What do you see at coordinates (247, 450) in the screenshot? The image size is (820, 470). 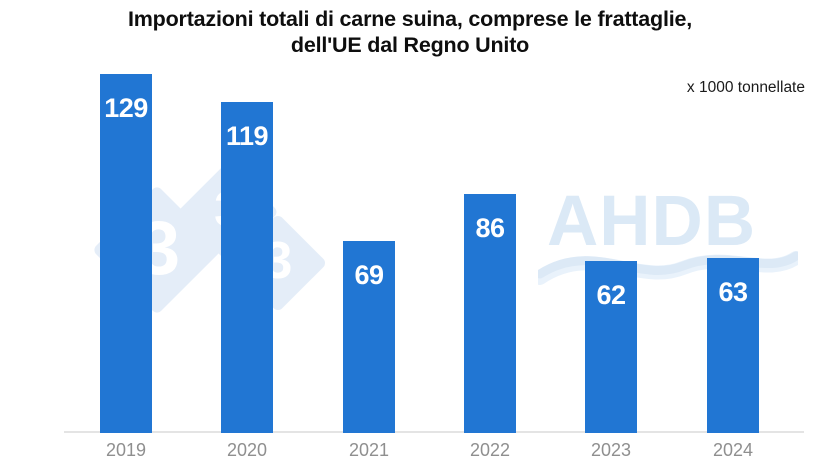 I see `x-tick-label: 2020` at bounding box center [247, 450].